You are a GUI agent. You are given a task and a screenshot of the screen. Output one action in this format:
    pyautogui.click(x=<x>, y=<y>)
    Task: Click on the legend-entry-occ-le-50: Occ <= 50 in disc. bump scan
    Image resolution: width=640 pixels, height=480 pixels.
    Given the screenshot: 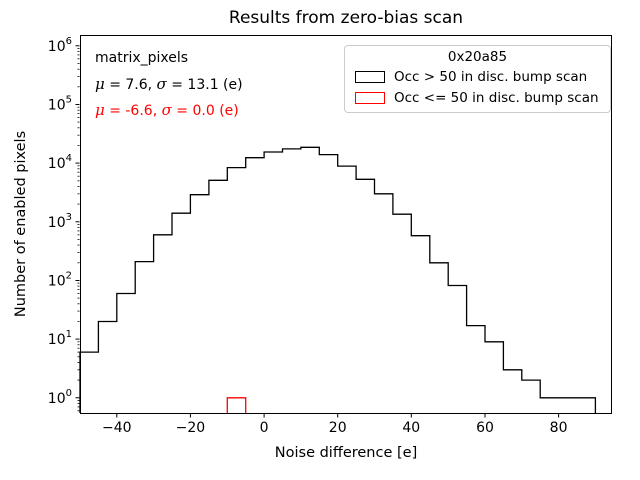 What is the action you would take?
    pyautogui.click(x=477, y=97)
    